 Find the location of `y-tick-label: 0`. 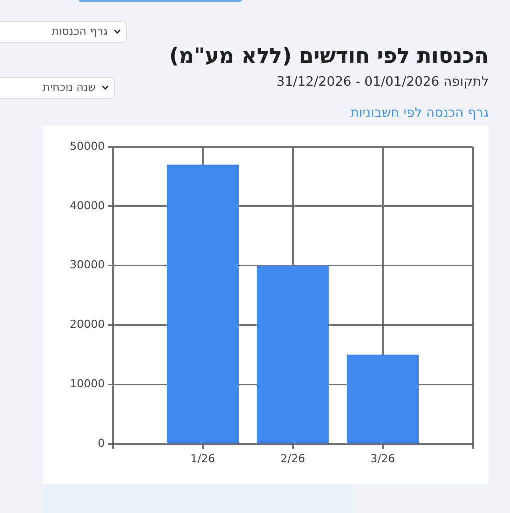

y-tick-label: 0 is located at coordinates (101, 443).